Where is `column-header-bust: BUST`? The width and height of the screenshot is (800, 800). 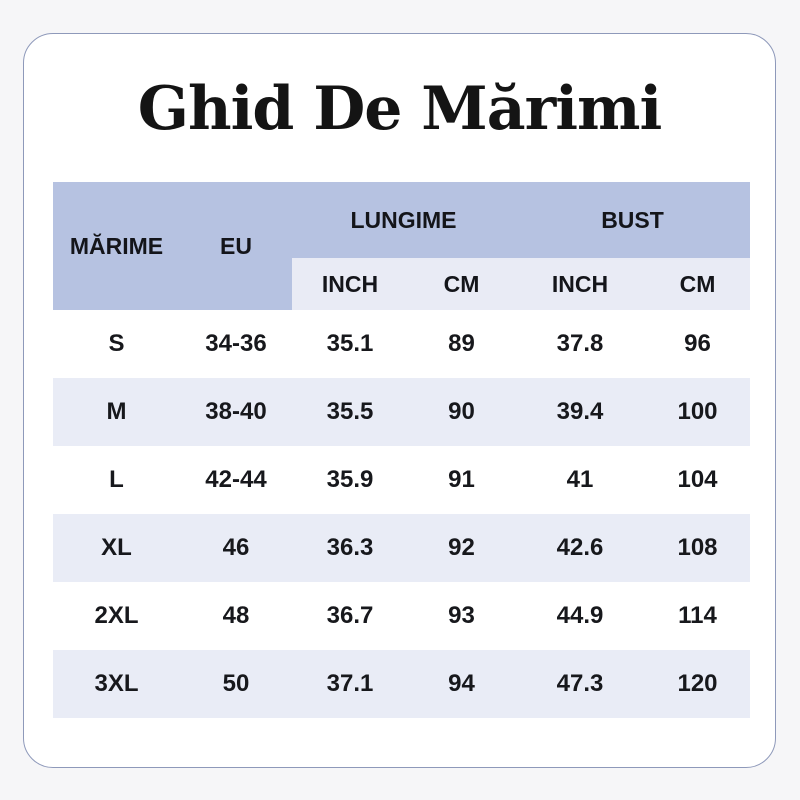
column-header-bust: BUST is located at coordinates (632, 220).